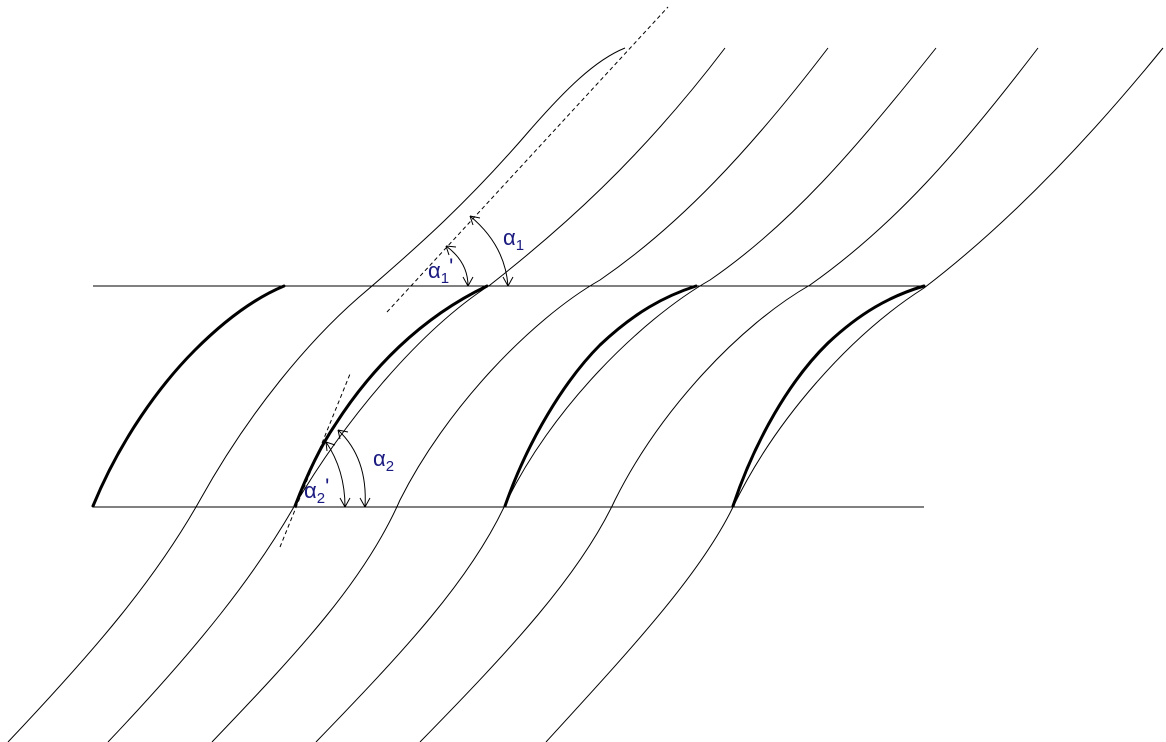  I want to click on alpha1-arrowhead-top, so click(475, 220).